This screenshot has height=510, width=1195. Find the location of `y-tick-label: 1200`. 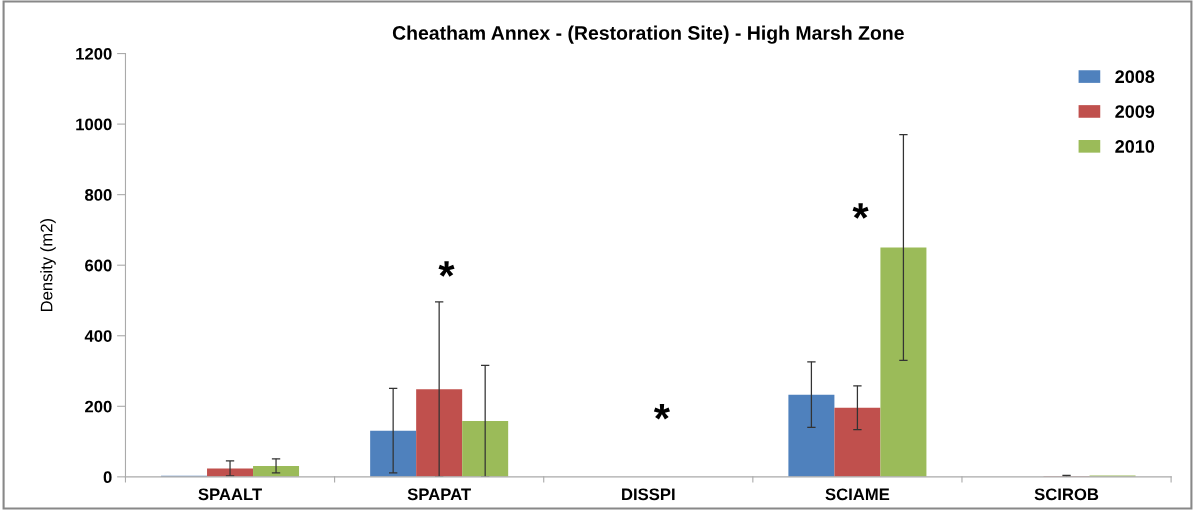

y-tick-label: 1200 is located at coordinates (94, 53).